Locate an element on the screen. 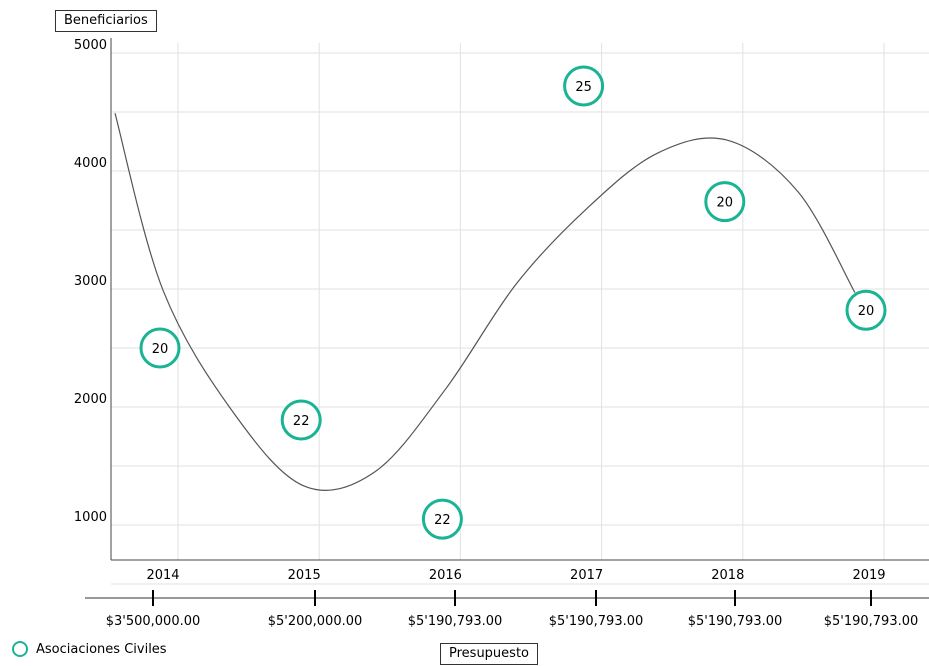 The height and width of the screenshot is (666, 929). data-point-label: 25 is located at coordinates (583, 87).